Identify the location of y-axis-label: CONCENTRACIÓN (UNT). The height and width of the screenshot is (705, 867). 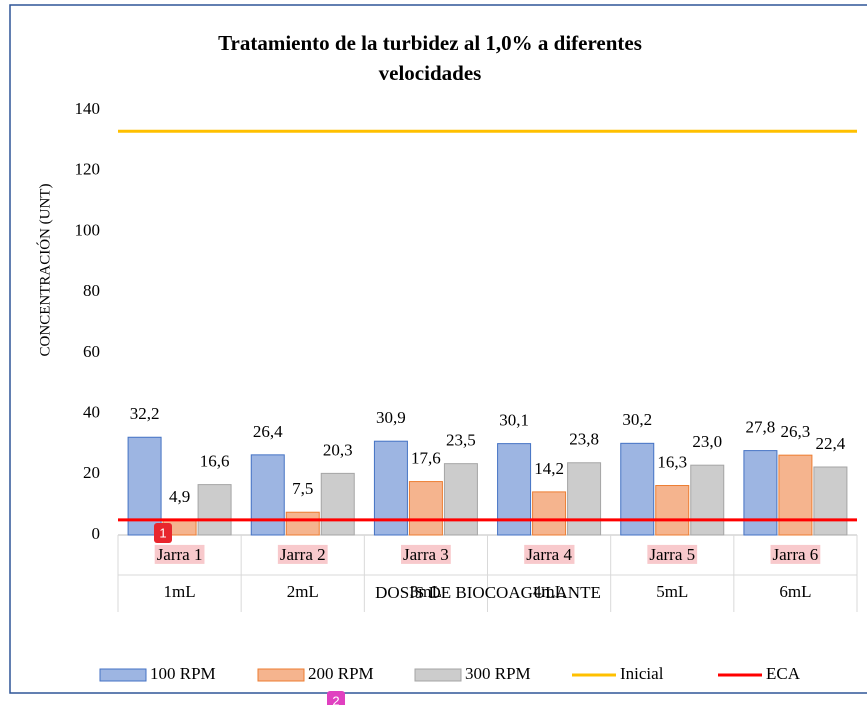
(44, 270).